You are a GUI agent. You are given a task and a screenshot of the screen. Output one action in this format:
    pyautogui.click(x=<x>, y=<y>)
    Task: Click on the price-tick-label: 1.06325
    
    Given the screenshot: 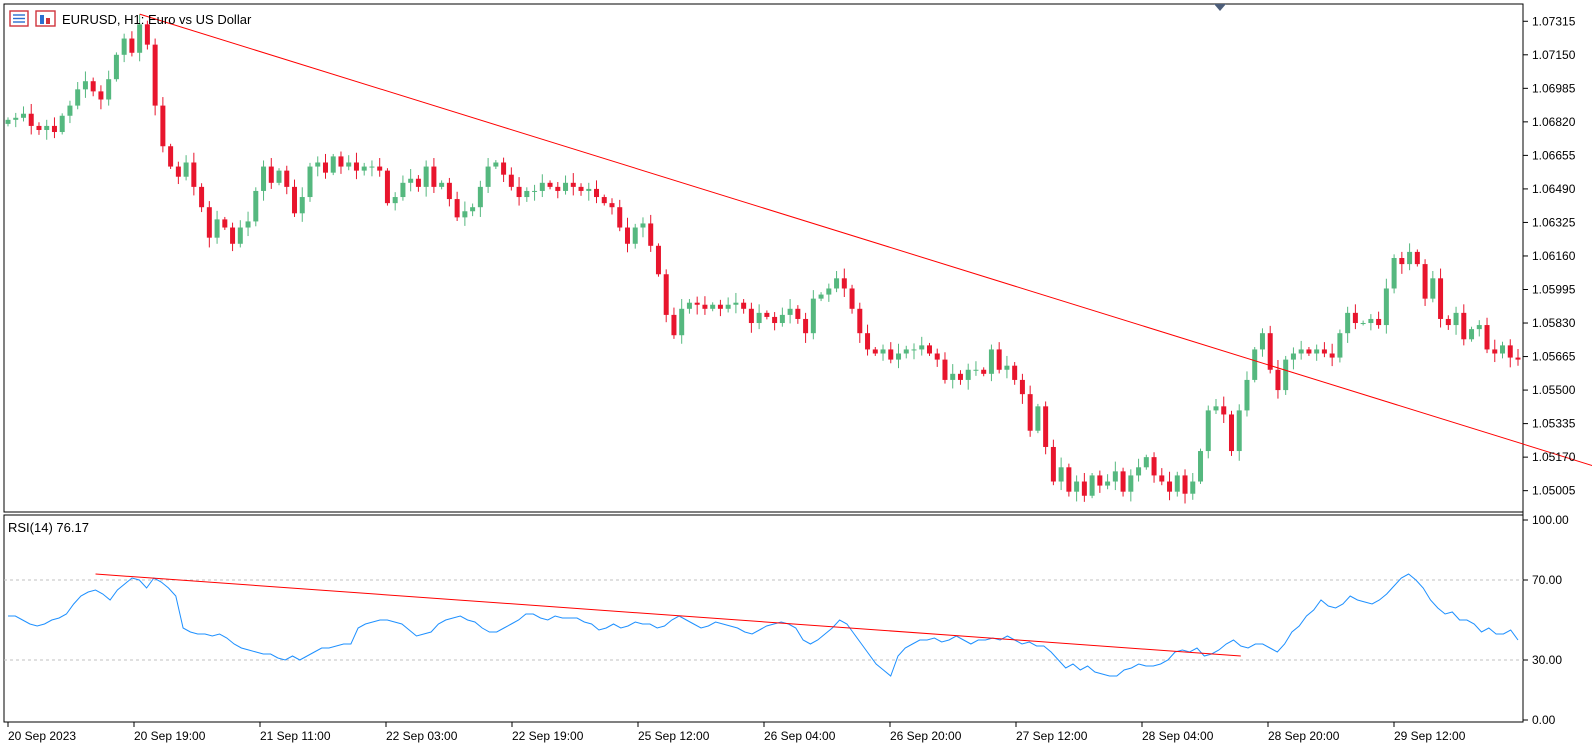 What is the action you would take?
    pyautogui.click(x=1554, y=222)
    